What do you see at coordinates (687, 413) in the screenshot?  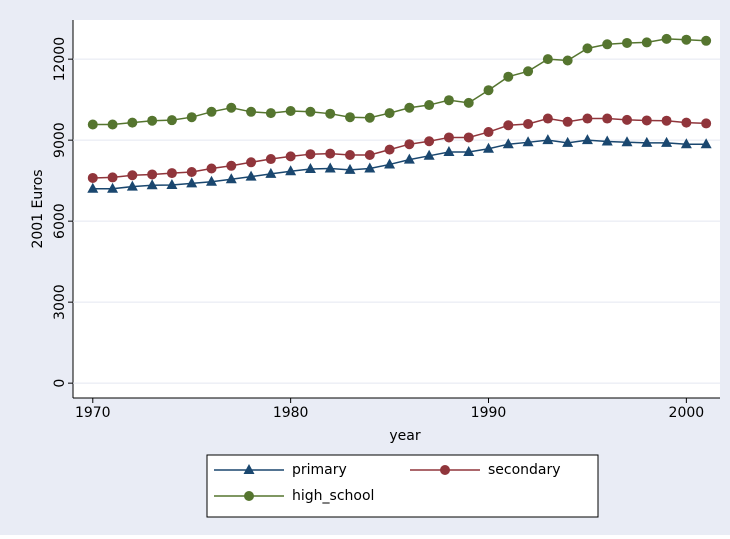 I see `x-tick-label: 2000` at bounding box center [687, 413].